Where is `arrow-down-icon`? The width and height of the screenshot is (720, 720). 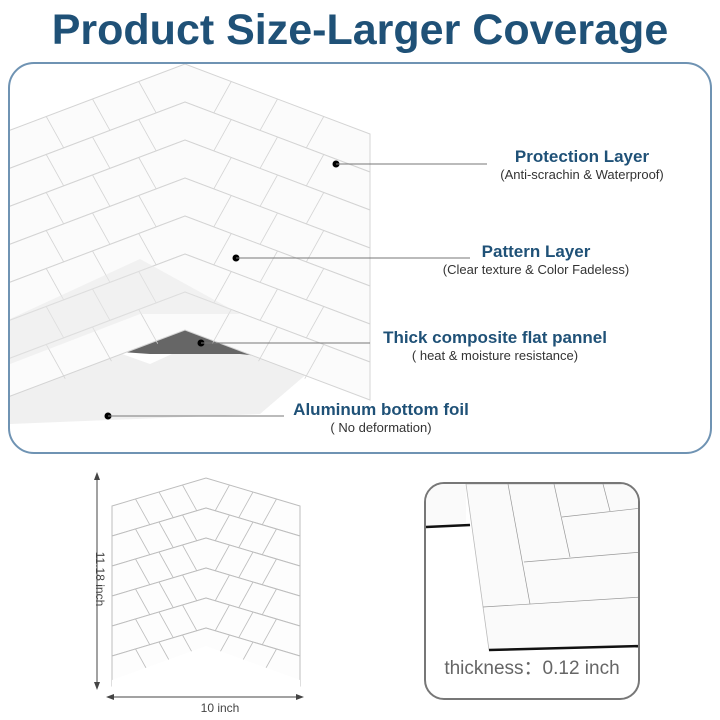
arrow-down-icon is located at coordinates (97, 686).